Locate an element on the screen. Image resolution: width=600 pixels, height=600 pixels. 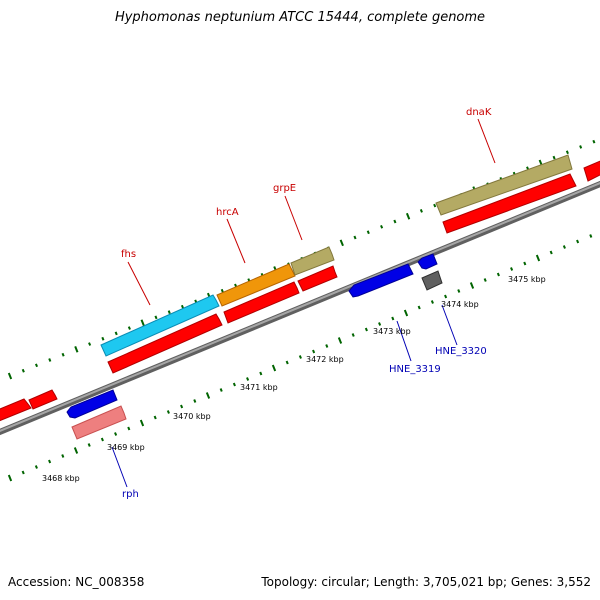
kbp-label: 3468 kbp is located at coordinates (61, 478).